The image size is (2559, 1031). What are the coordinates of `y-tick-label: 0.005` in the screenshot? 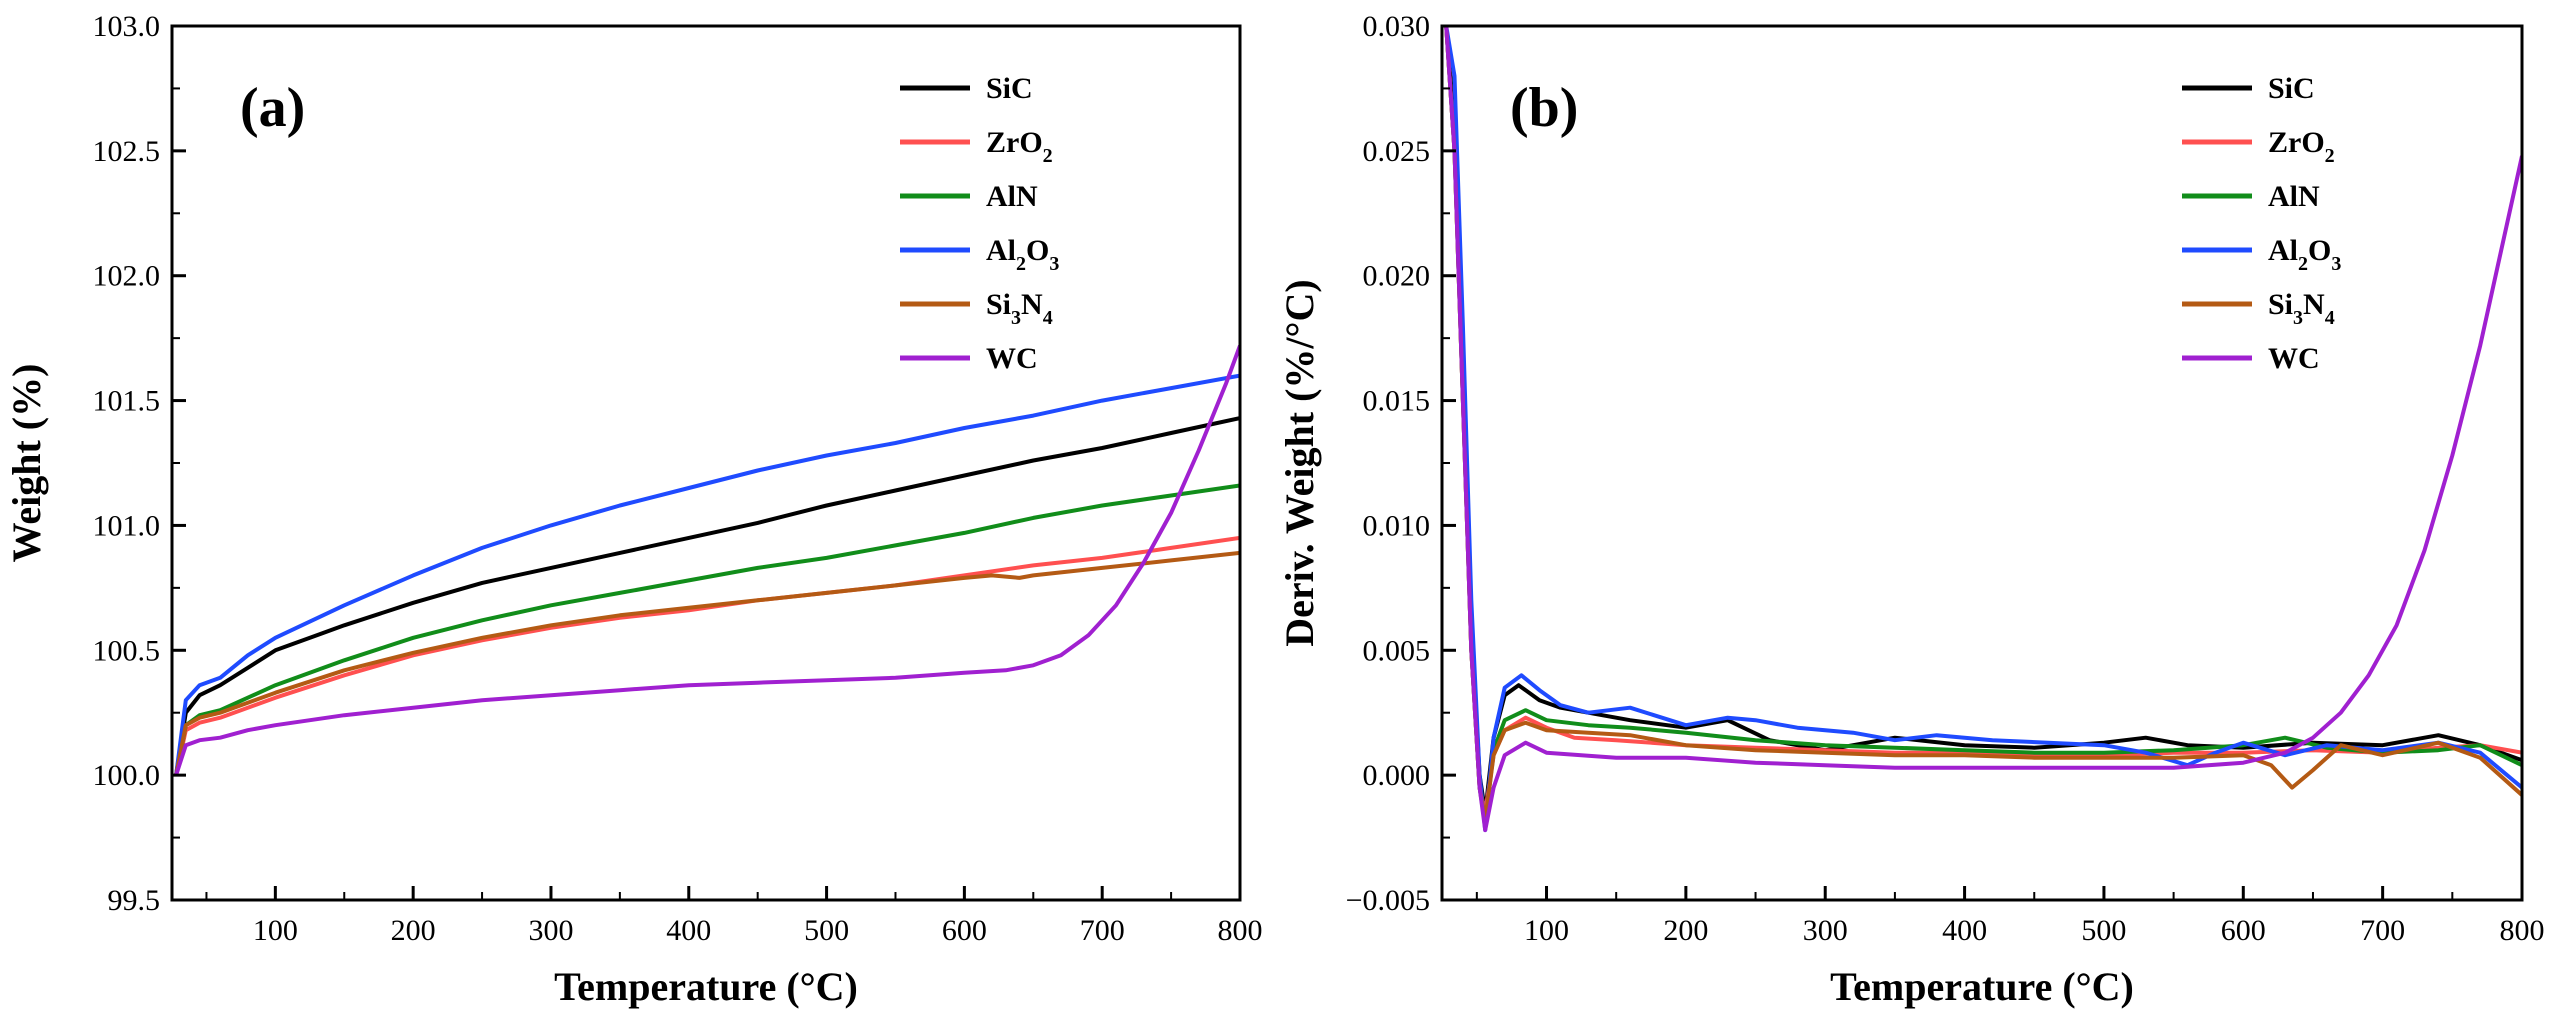 It's located at (1397, 650).